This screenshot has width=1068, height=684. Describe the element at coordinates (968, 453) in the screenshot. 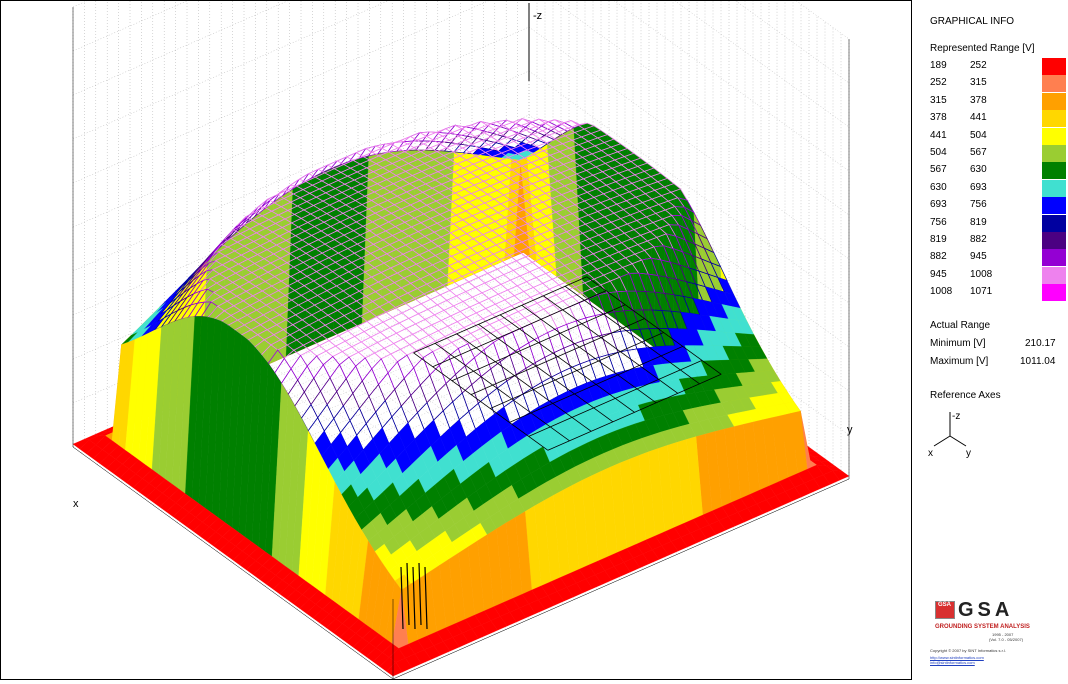

I see `reference-axis-y-label: y` at that location.